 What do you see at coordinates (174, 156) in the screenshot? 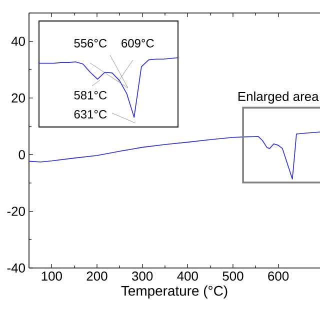
I see `line-series` at bounding box center [174, 156].